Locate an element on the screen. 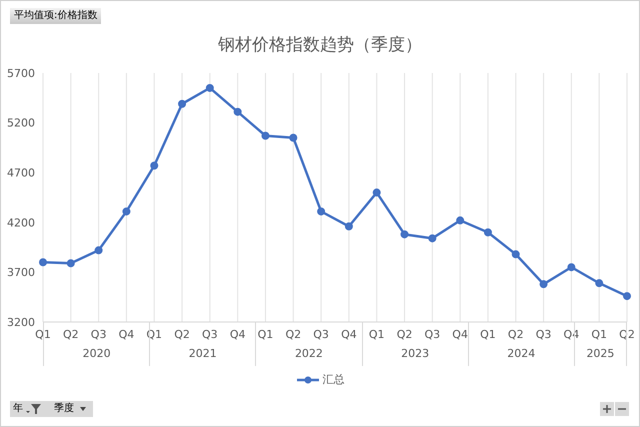 The height and width of the screenshot is (427, 640). text: 2023 is located at coordinates (415, 353).